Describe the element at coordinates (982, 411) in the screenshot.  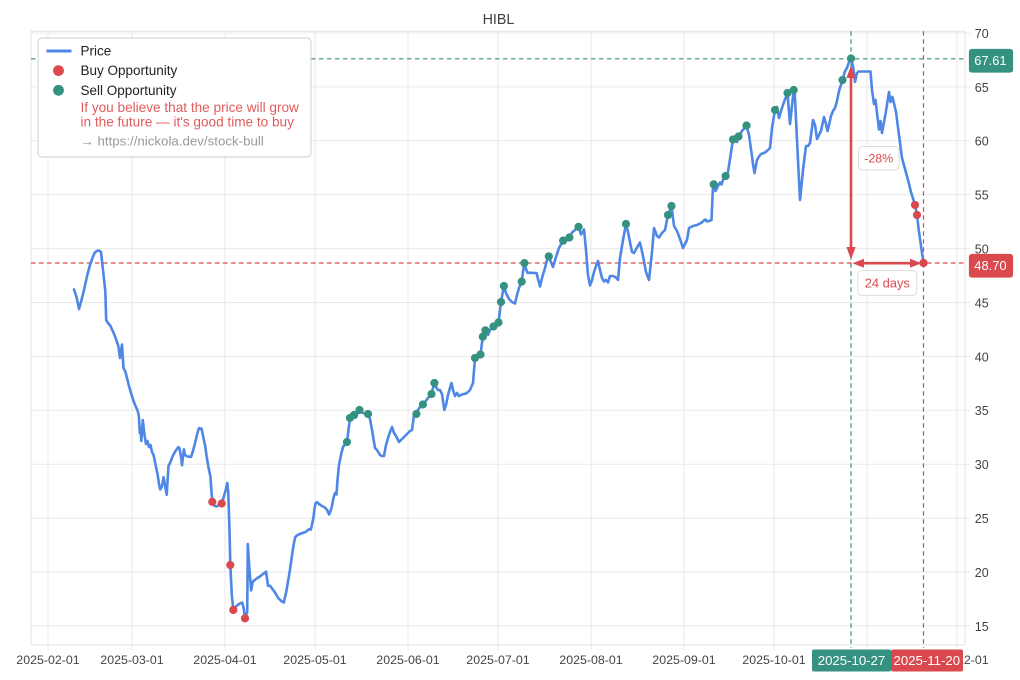
I see `svg-text: 35` at that location.